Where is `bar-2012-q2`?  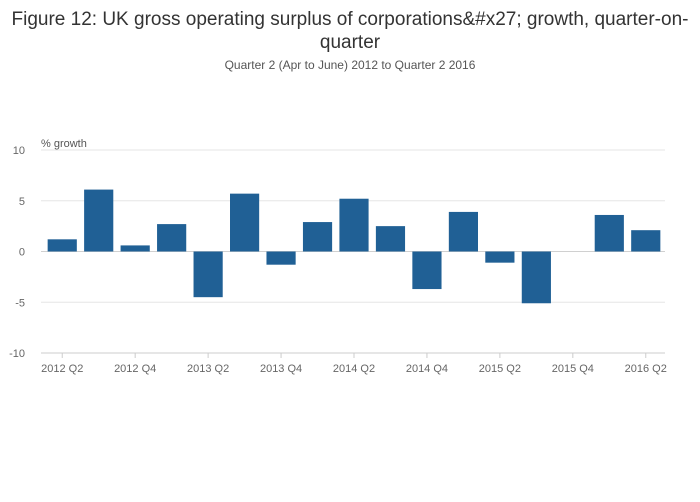 bar-2012-q2 is located at coordinates (62, 245).